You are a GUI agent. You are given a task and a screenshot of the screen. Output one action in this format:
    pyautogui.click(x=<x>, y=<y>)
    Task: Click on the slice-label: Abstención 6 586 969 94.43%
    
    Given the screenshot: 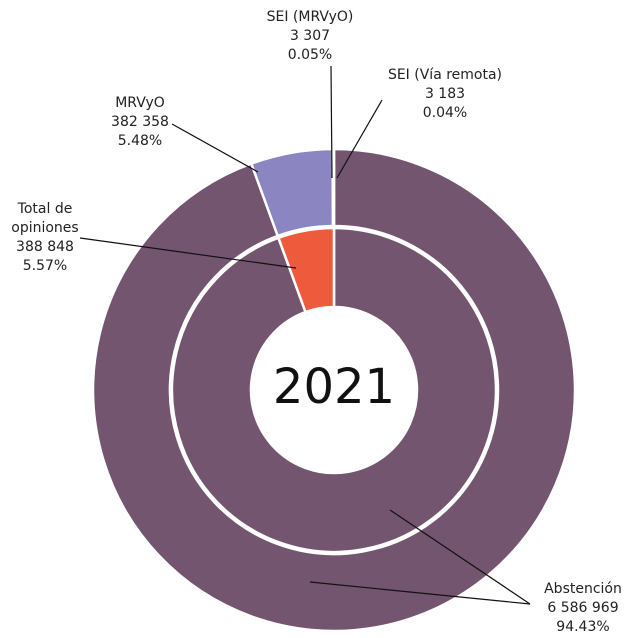 What is the action you would take?
    pyautogui.click(x=581, y=608)
    